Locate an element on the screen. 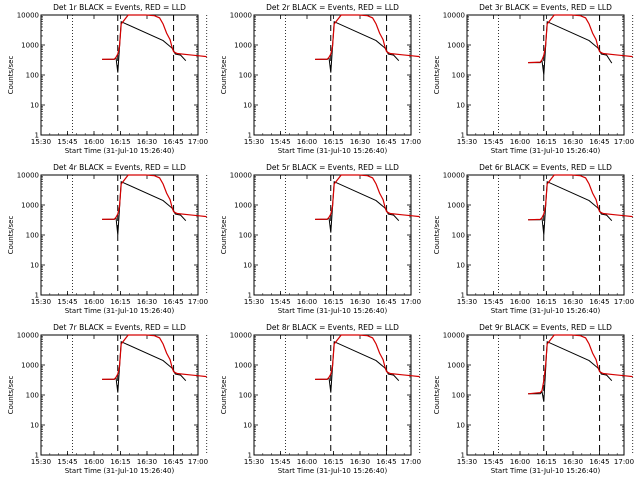 This screenshot has height=480, width=640. panel-title: Det 6r BLACK = Events, RED = LLD is located at coordinates (545, 167).